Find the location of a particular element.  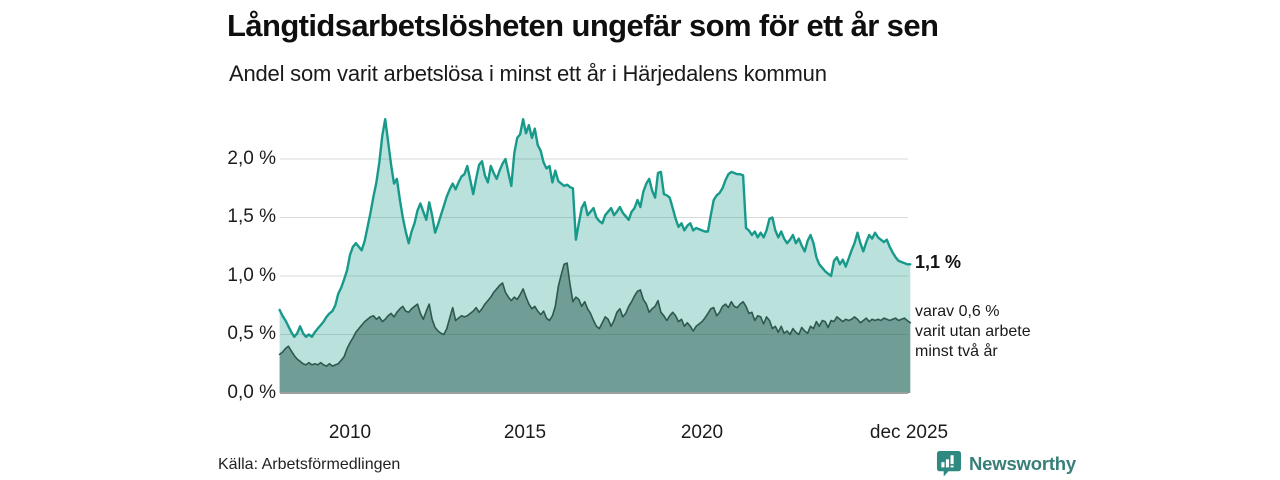

x-axis-tick: dec 2025 is located at coordinates (909, 432).